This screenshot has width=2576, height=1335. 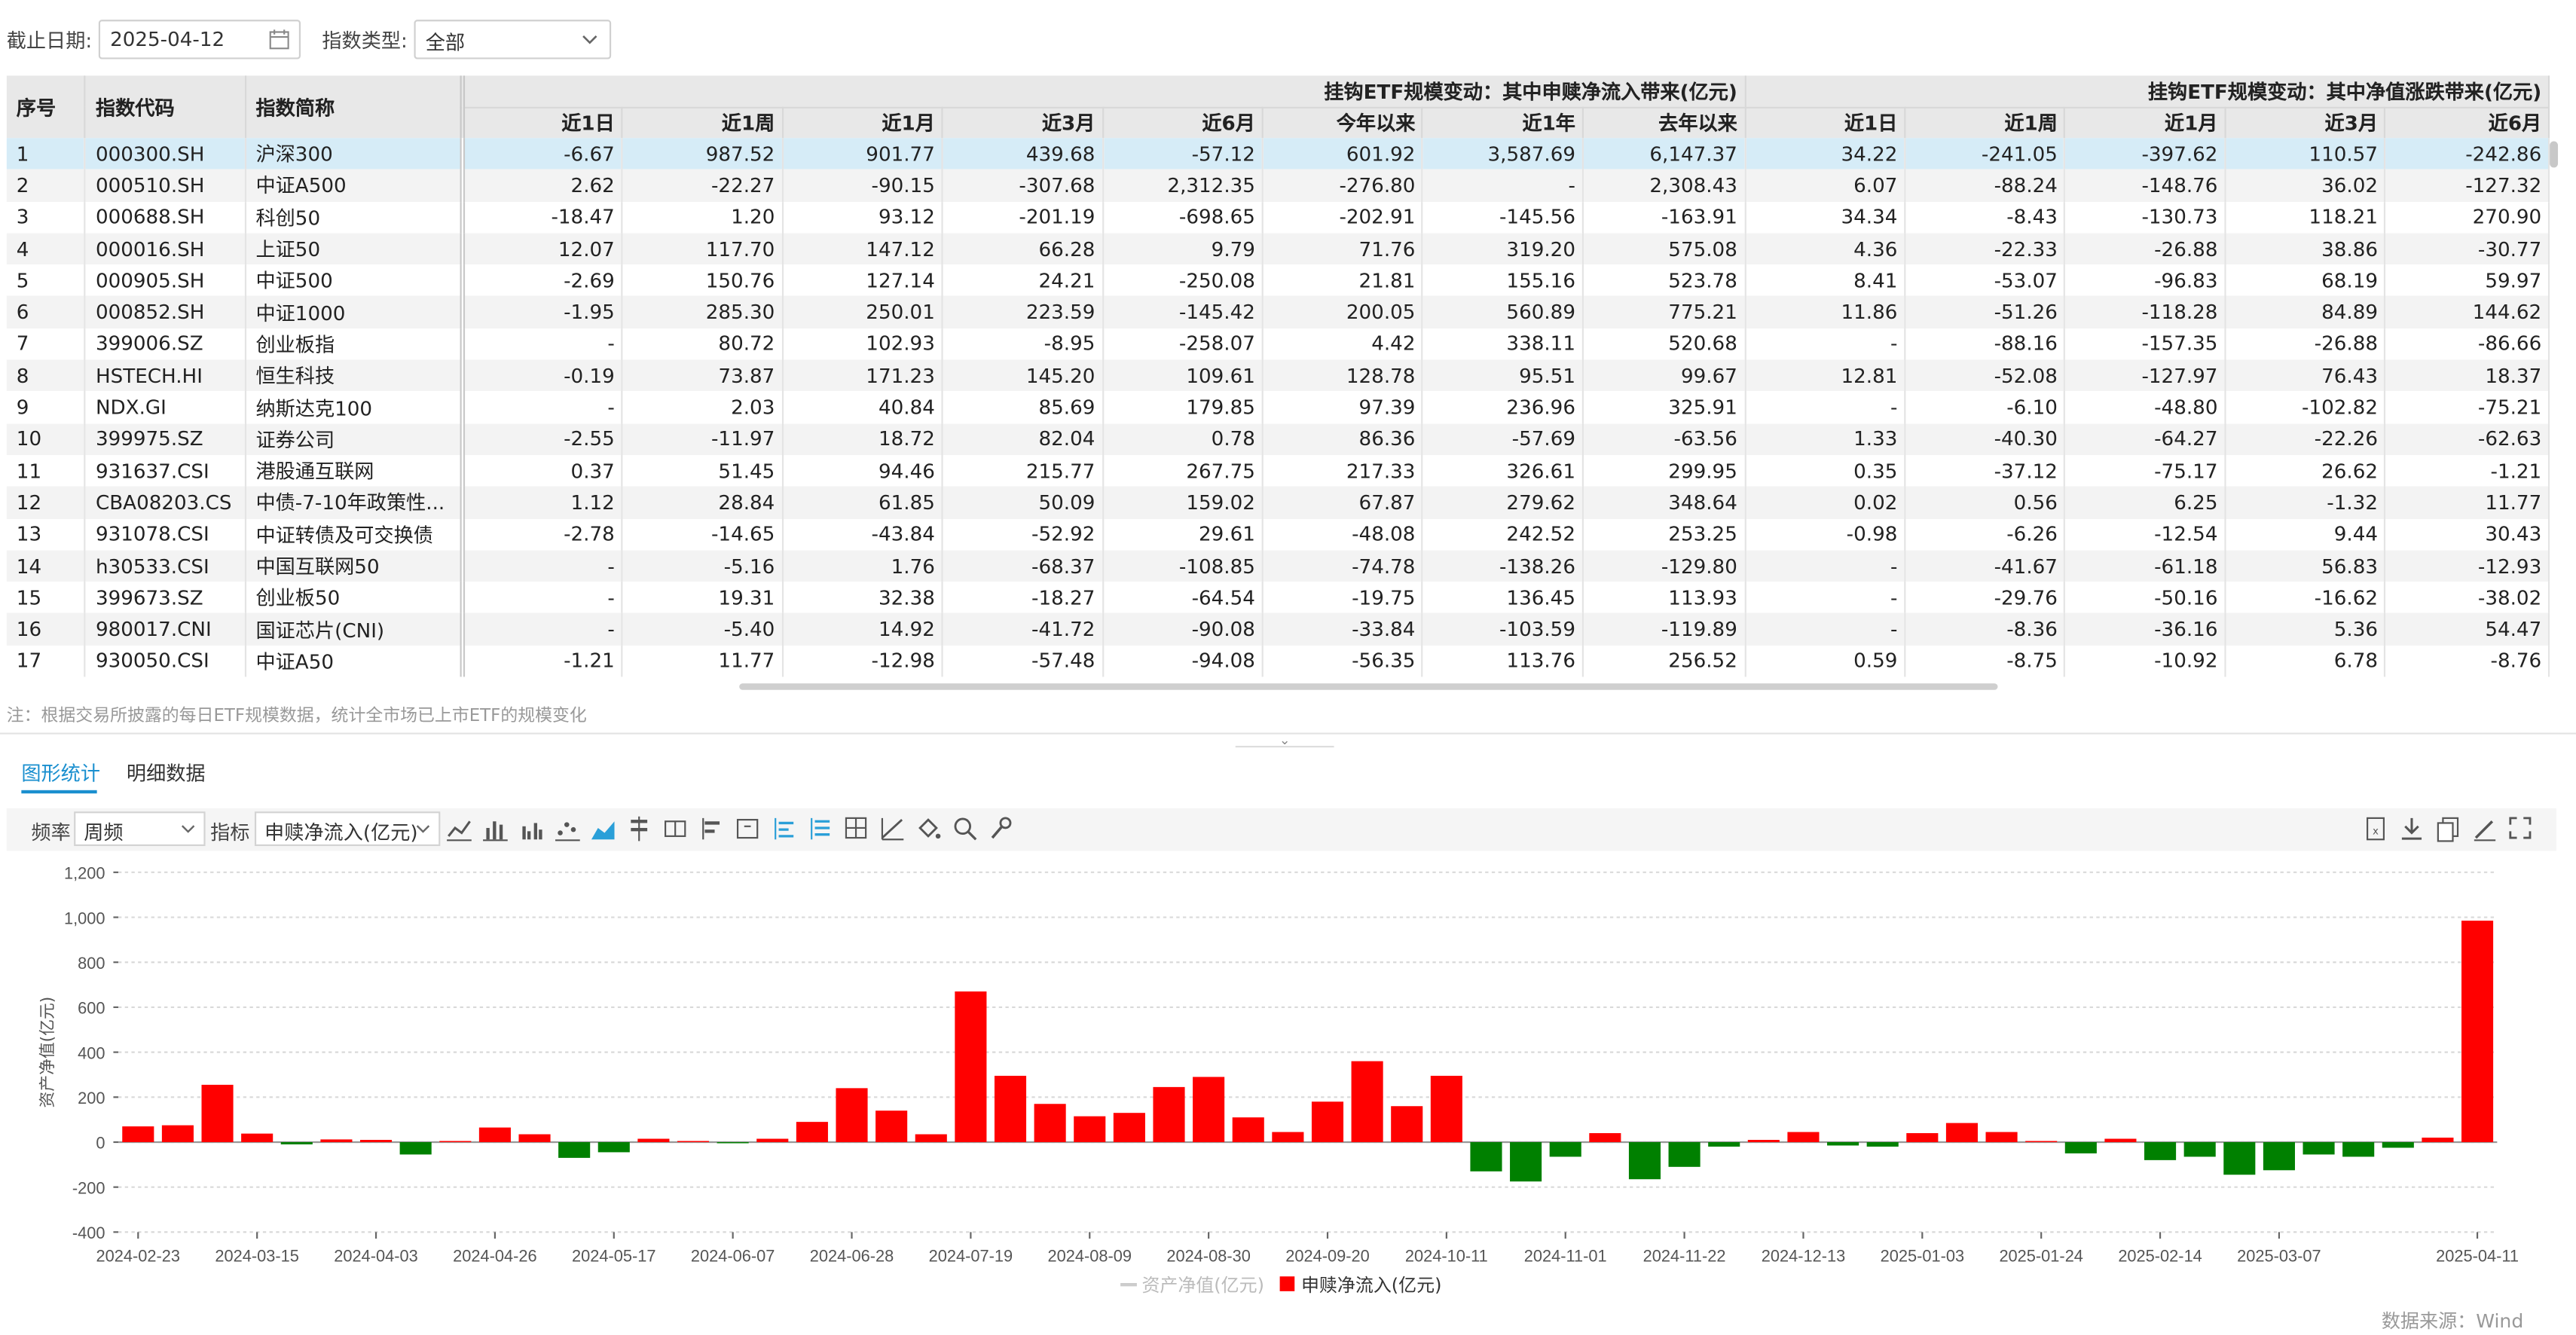 I want to click on grid-icon, so click(x=857, y=829).